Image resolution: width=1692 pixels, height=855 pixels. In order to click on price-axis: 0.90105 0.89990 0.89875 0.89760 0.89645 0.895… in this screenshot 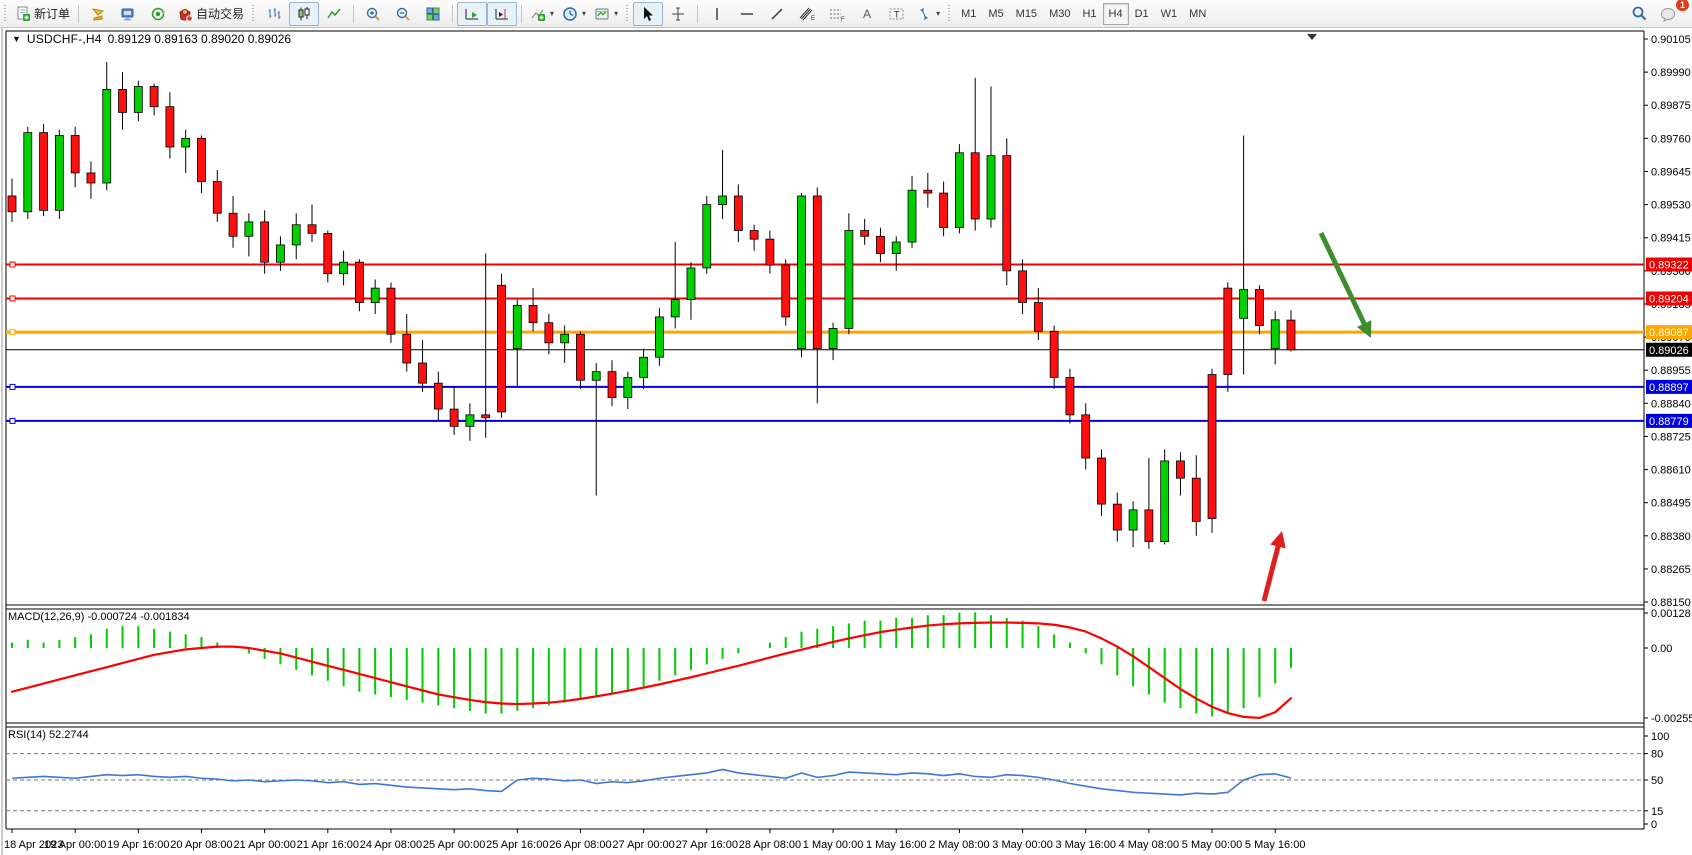, I will do `click(1667, 321)`.